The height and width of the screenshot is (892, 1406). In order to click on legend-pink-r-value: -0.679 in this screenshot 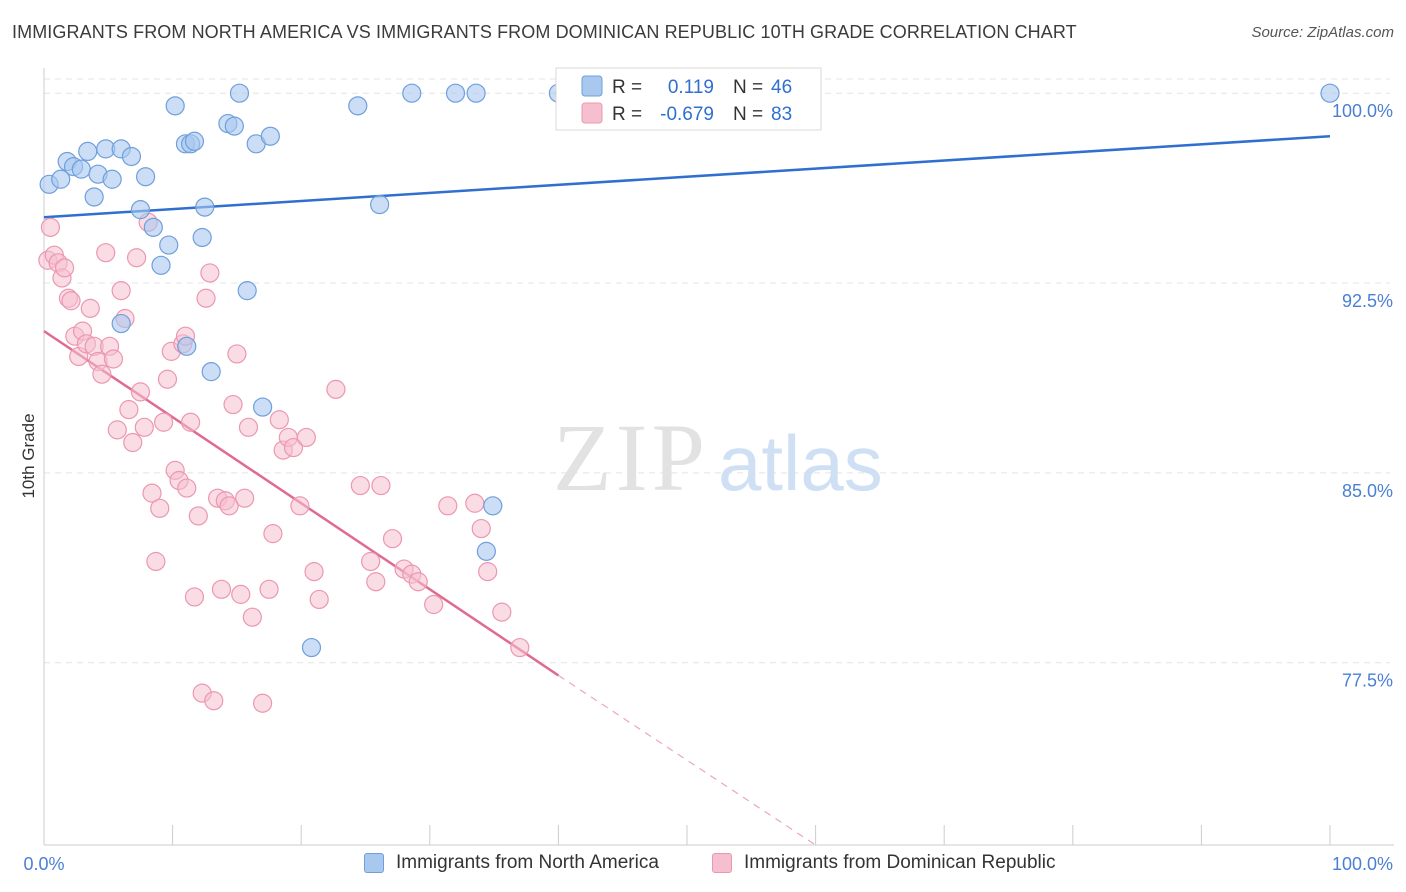, I will do `click(687, 114)`.